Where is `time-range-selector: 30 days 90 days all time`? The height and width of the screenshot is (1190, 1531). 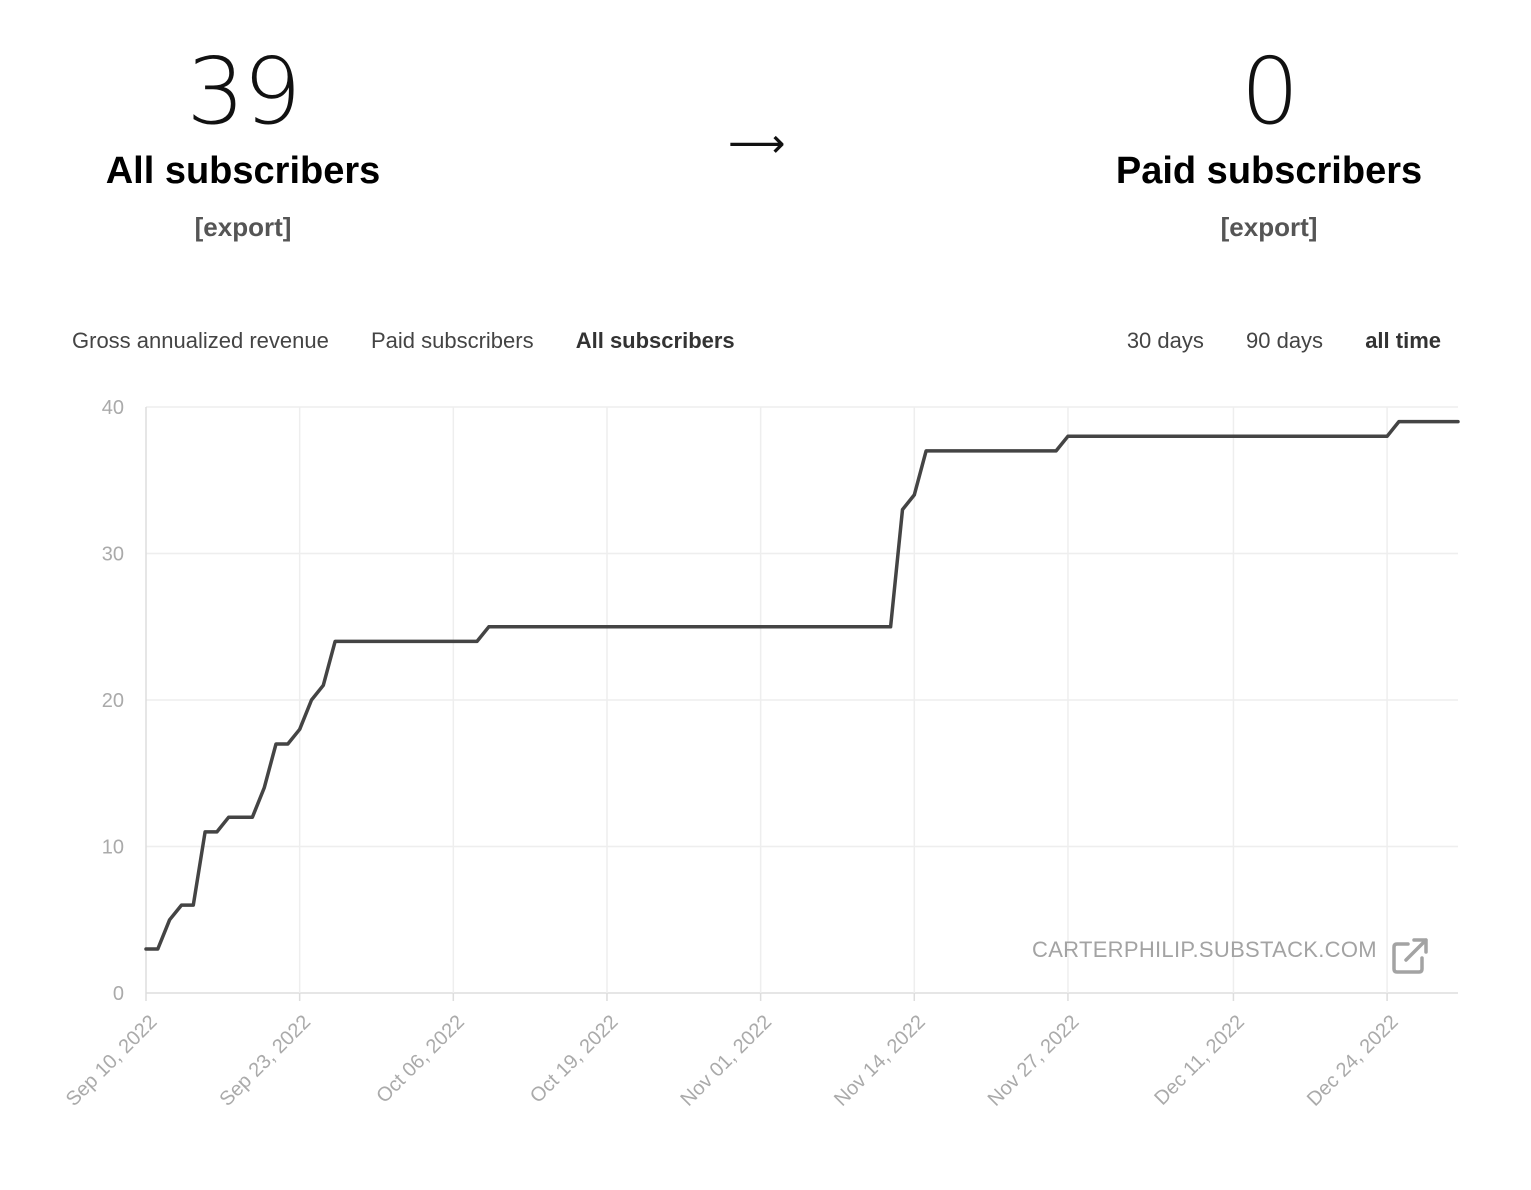
time-range-selector: 30 days 90 days all time is located at coordinates (1266, 341).